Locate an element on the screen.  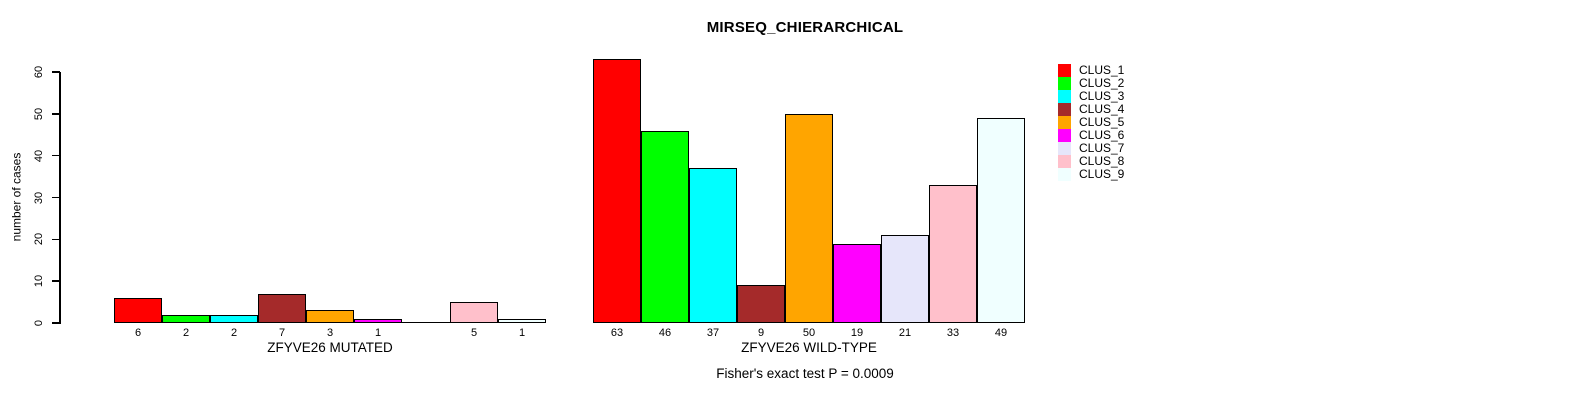
bar-value-label: 7 is located at coordinates (282, 333).